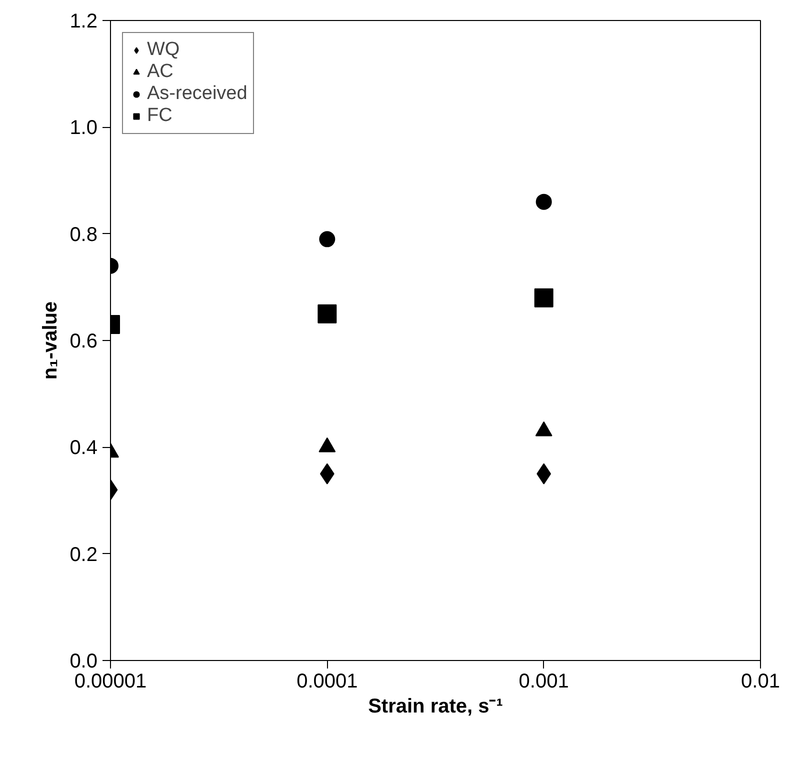  What do you see at coordinates (84, 21) in the screenshot?
I see `y-tick-label: 1.2` at bounding box center [84, 21].